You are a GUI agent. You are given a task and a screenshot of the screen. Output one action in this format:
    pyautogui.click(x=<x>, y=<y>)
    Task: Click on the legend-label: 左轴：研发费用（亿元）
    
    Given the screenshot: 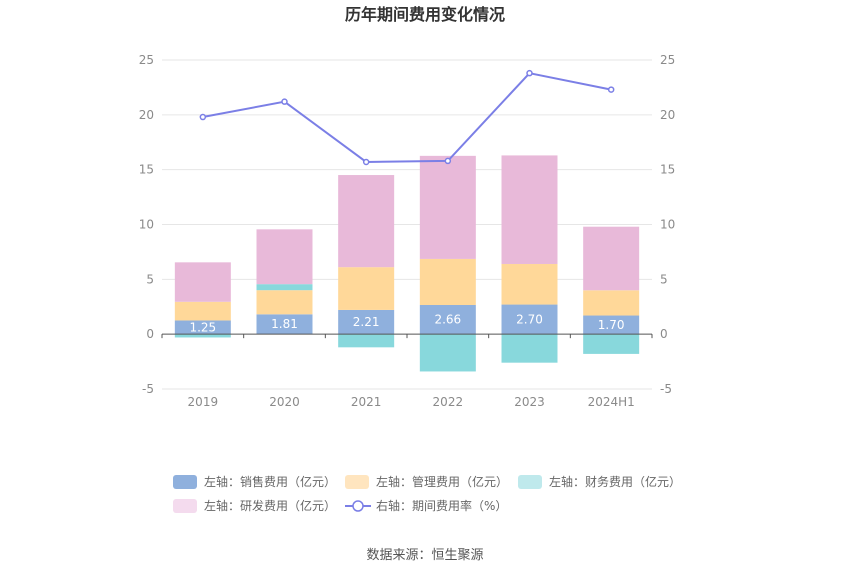 What is the action you would take?
    pyautogui.click(x=270, y=505)
    